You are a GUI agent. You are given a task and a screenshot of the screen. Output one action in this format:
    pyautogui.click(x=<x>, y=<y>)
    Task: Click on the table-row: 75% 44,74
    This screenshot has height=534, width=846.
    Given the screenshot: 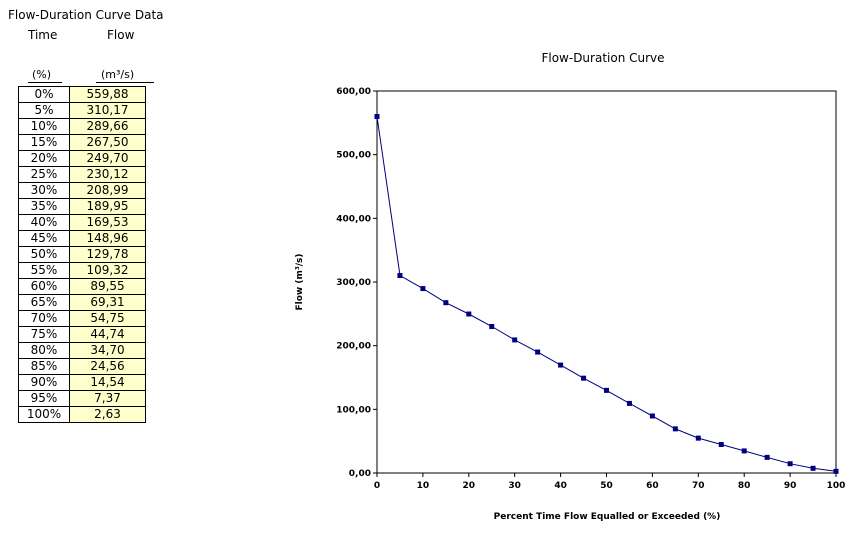 What is the action you would take?
    pyautogui.click(x=82, y=334)
    